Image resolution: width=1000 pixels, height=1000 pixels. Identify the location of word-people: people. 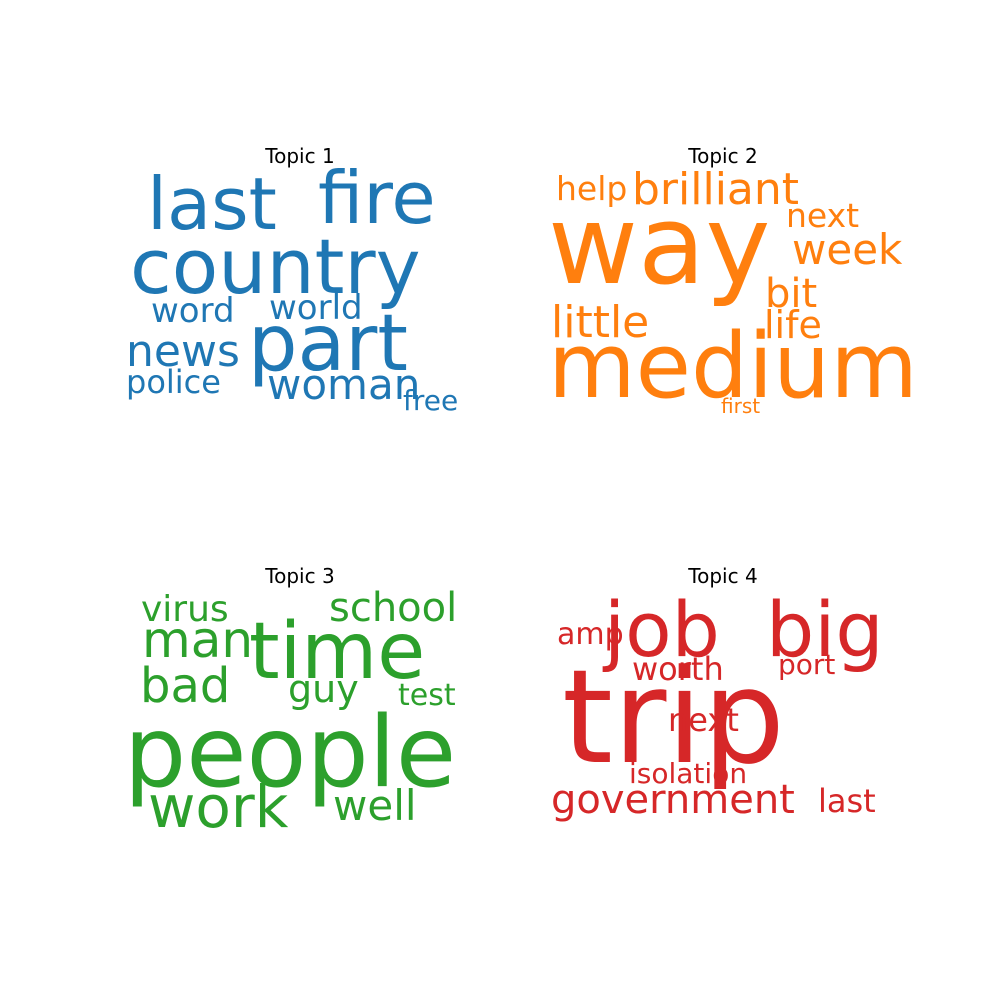
(290, 753).